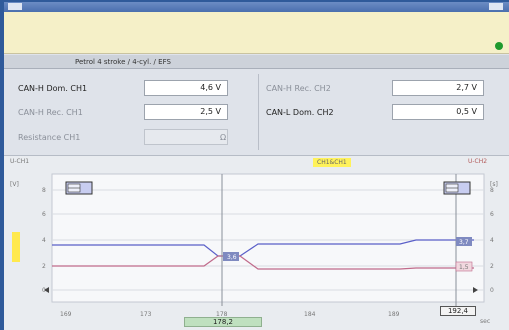 The height and width of the screenshot is (330, 509). Describe the element at coordinates (44, 214) in the screenshot. I see `y-tick-6: 6` at that location.